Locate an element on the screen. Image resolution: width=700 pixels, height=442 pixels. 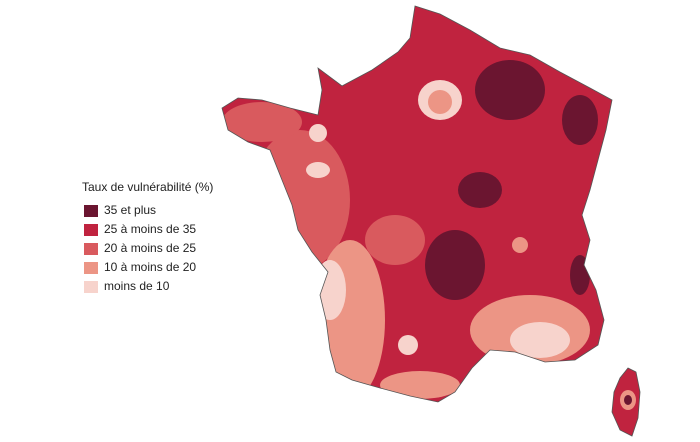
legend-title: Taux de vulnérabilité (%) is located at coordinates (147, 187).